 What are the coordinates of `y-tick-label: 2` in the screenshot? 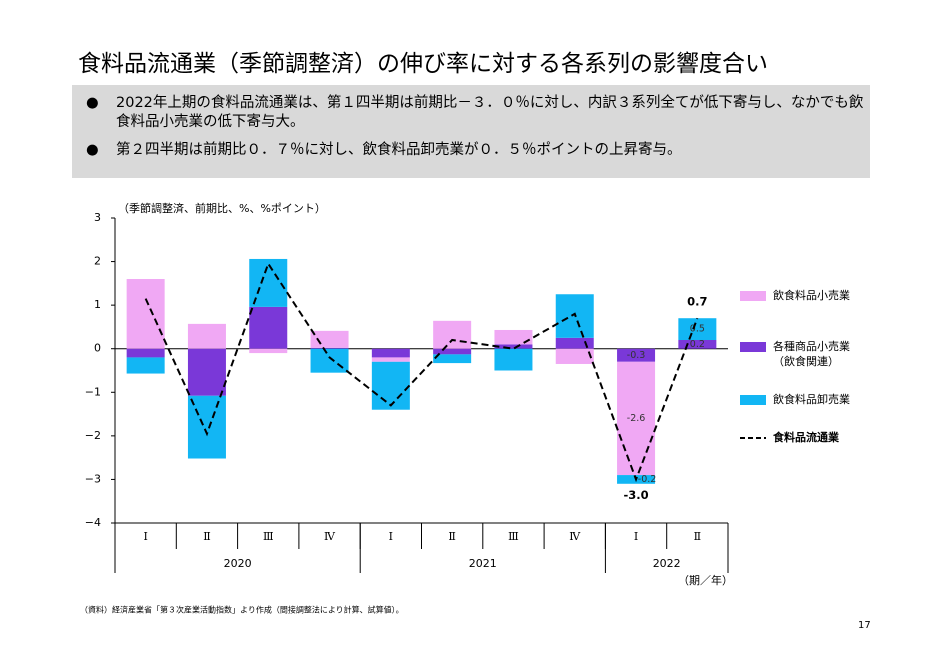 It's located at (97, 261).